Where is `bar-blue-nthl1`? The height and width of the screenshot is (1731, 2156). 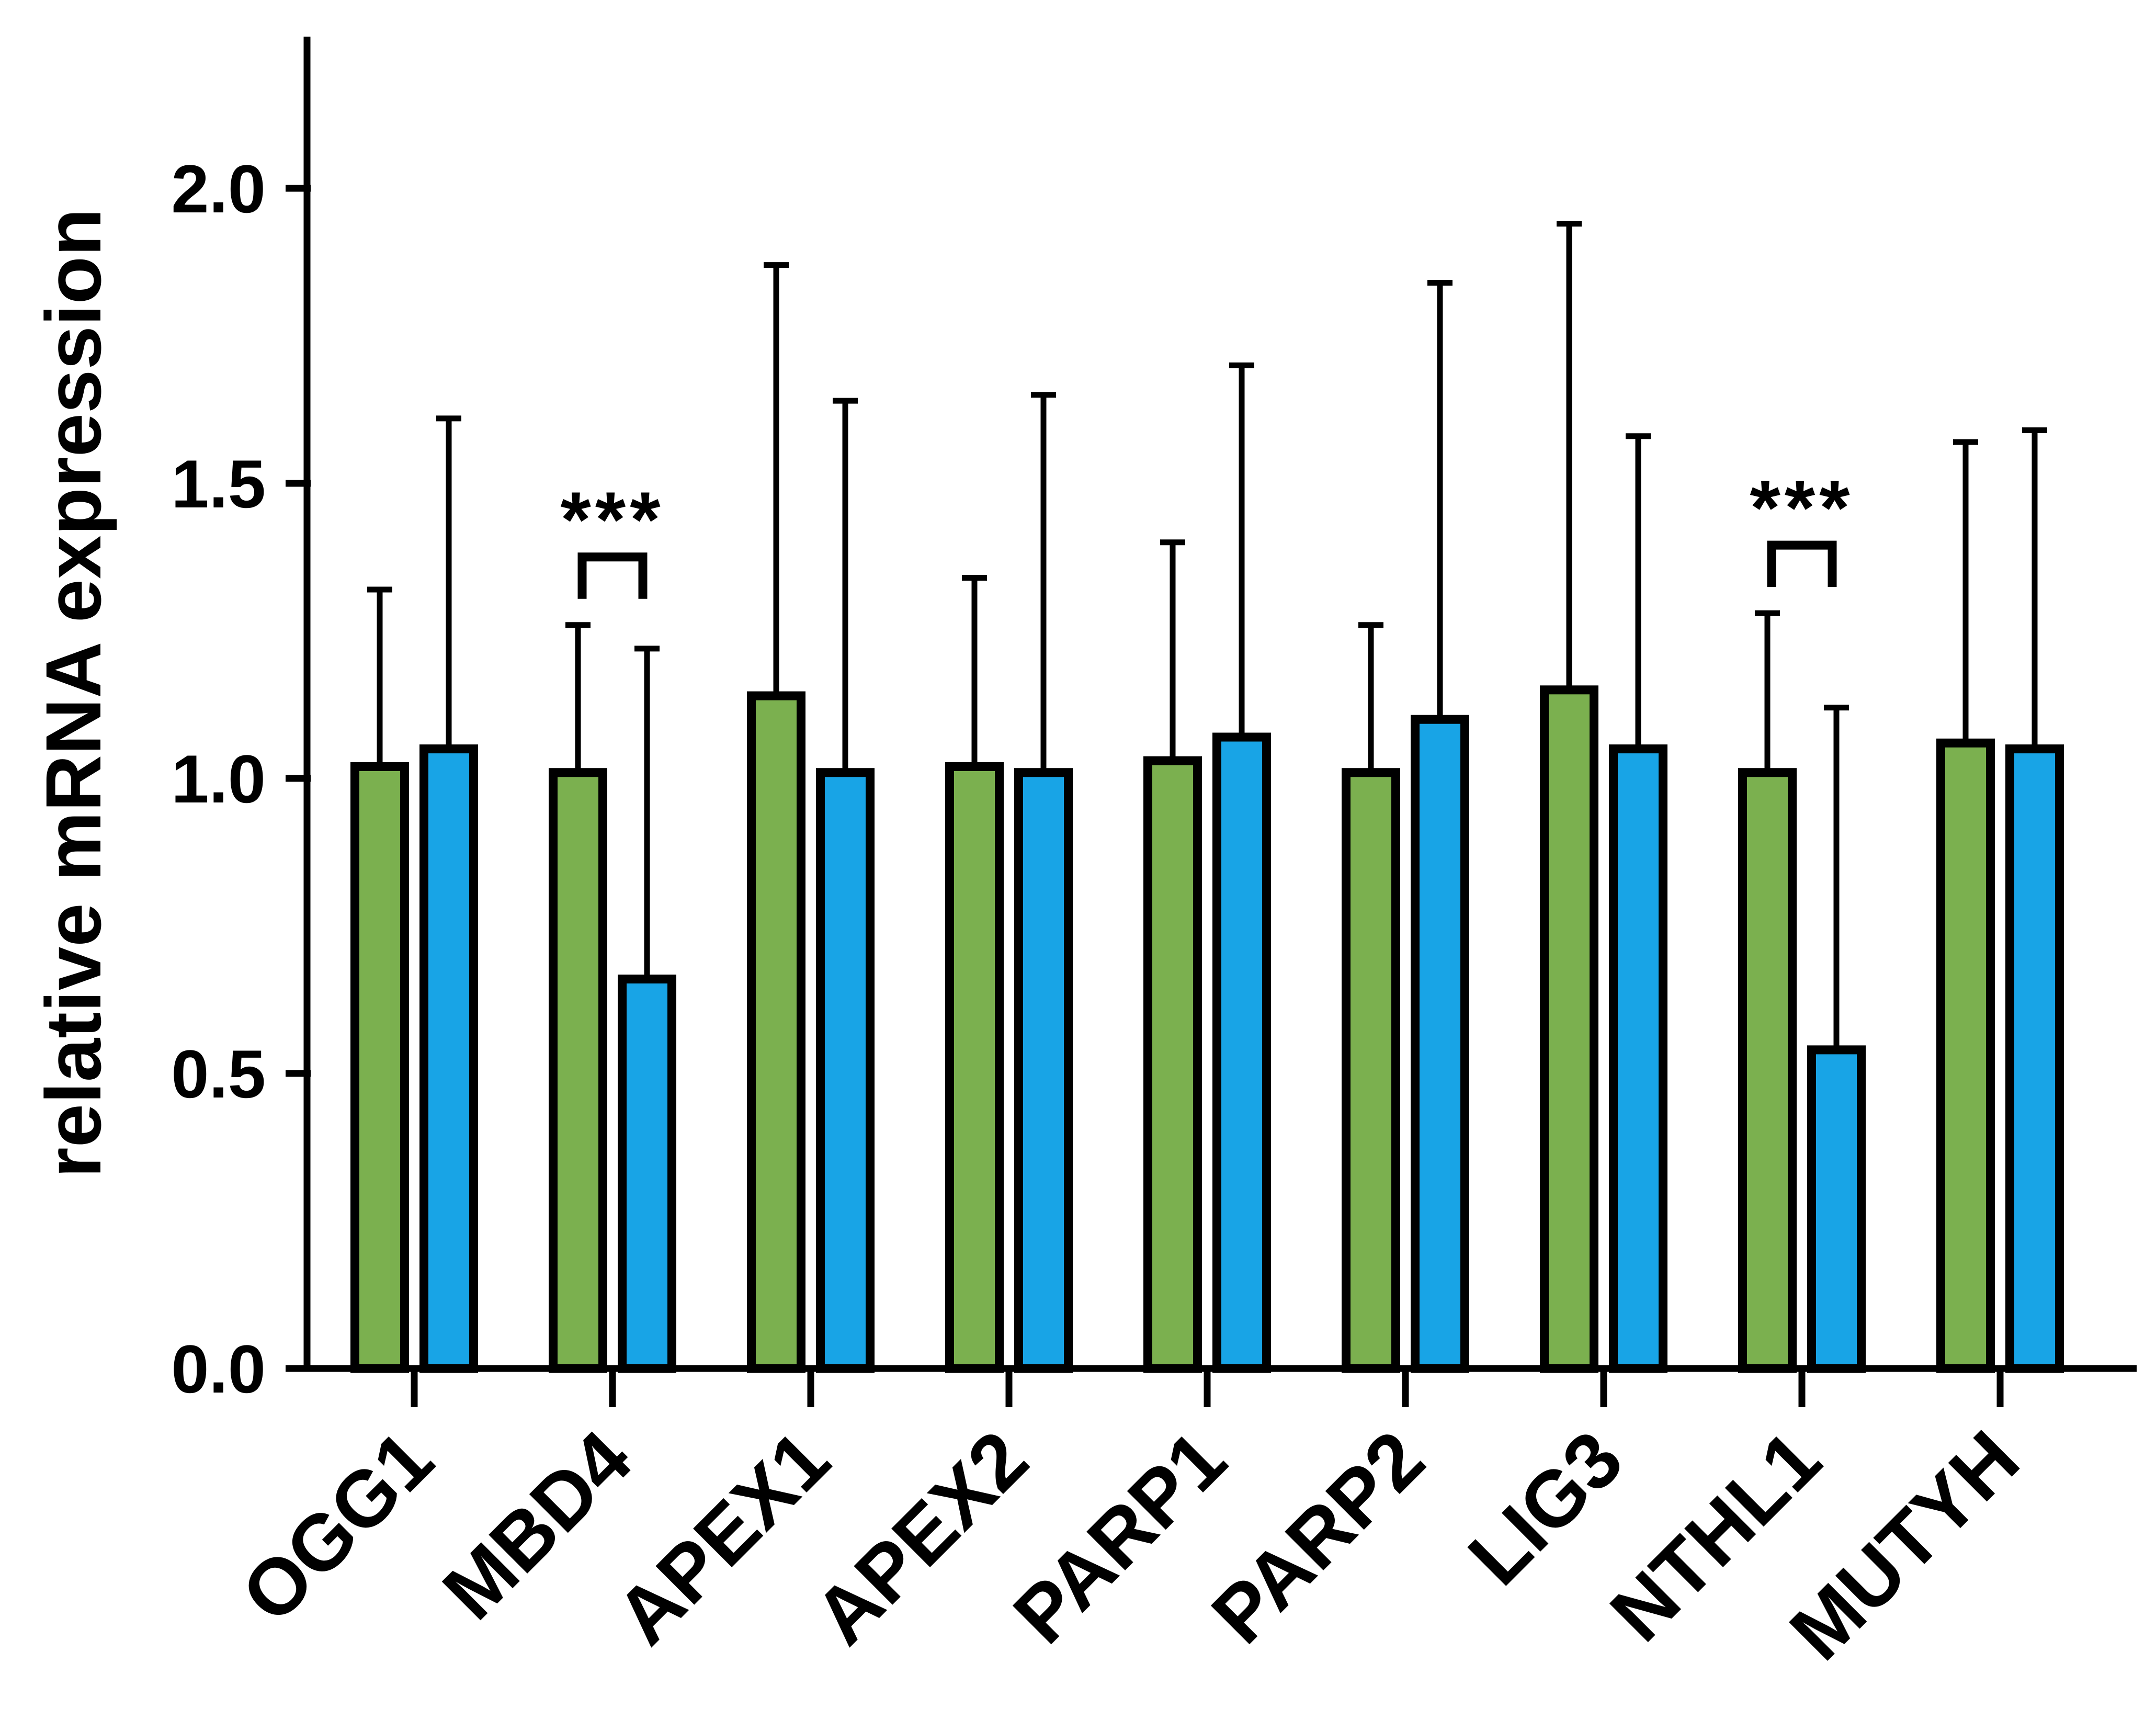 bar-blue-nthl1 is located at coordinates (1837, 1209).